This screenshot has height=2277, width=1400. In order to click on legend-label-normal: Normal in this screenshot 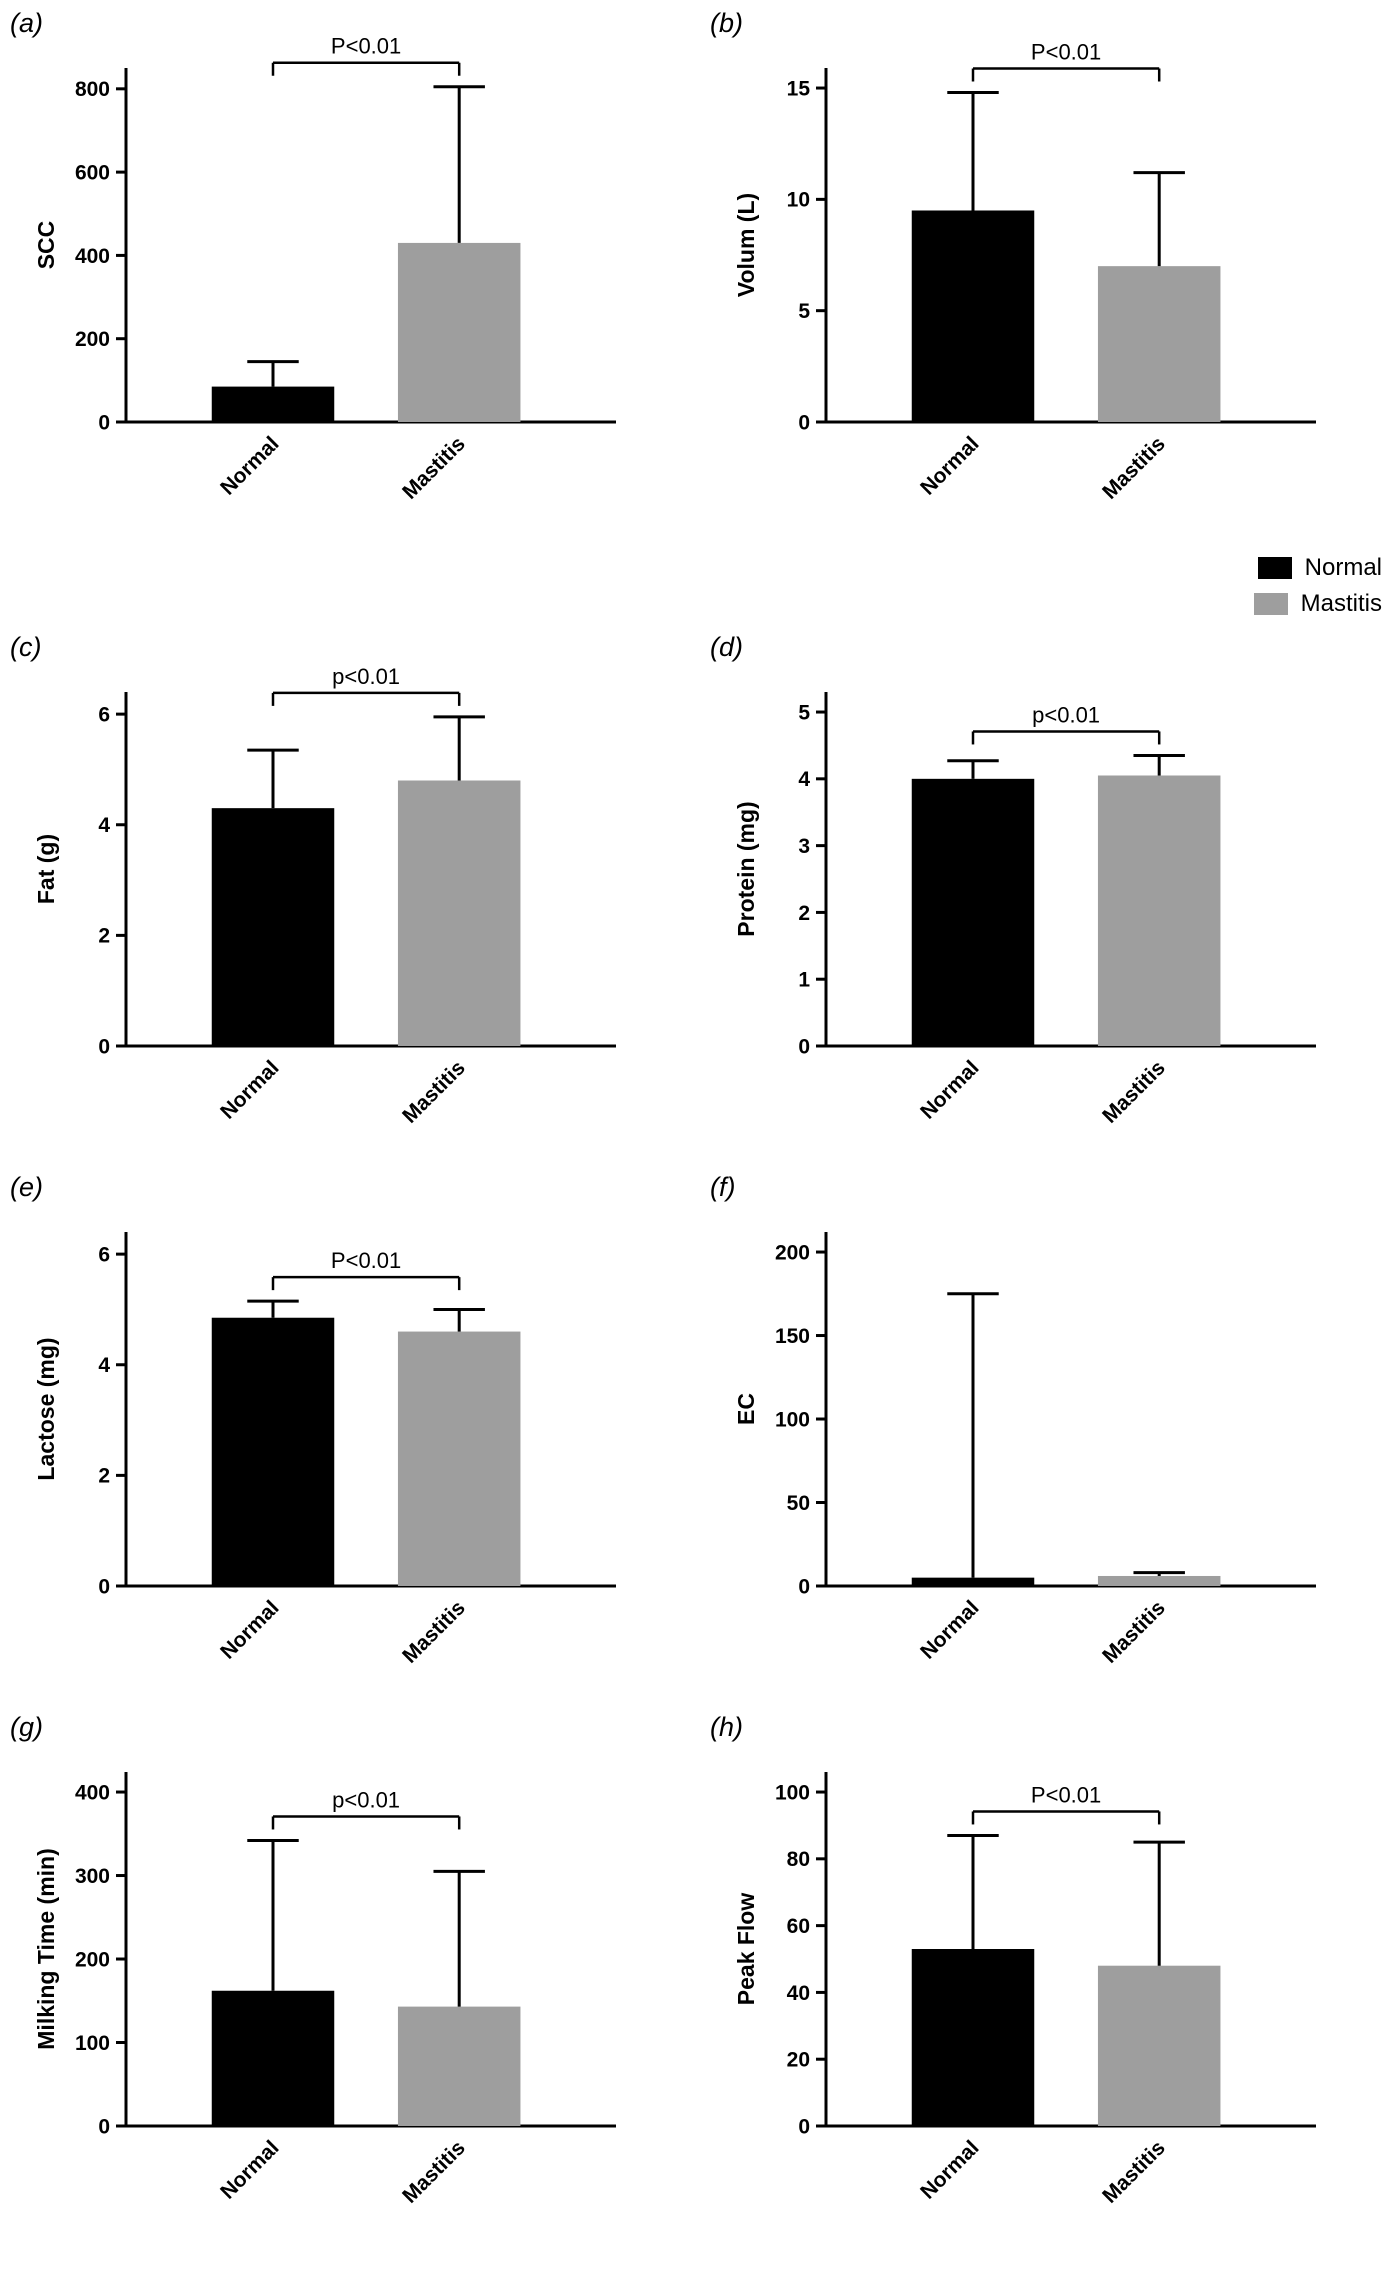, I will do `click(1343, 567)`.